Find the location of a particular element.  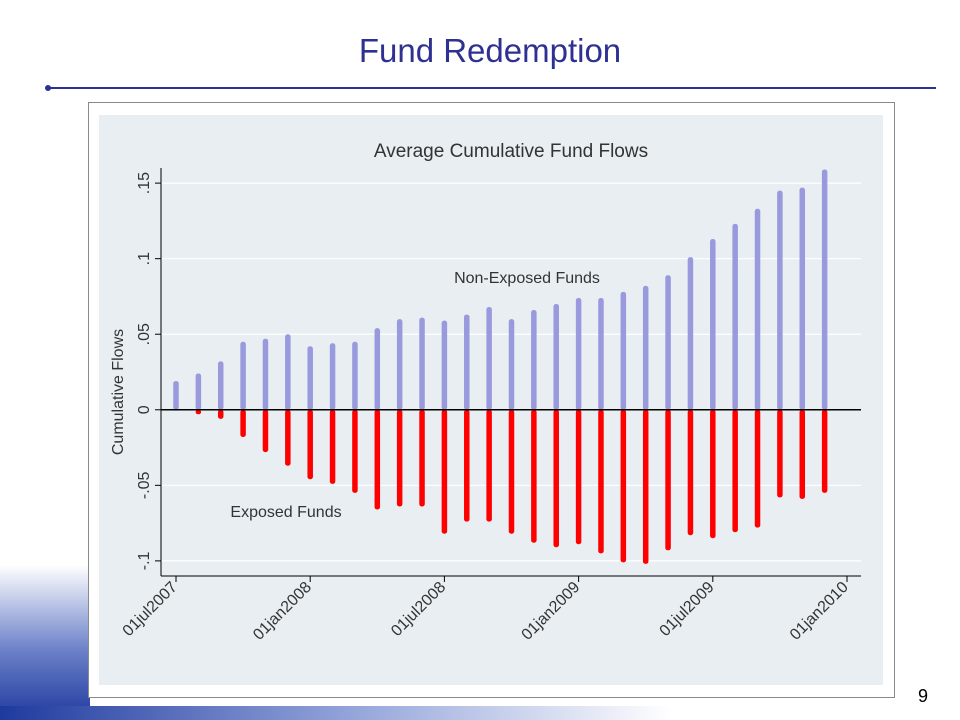

y-tick-label: -.1 is located at coordinates (144, 560).